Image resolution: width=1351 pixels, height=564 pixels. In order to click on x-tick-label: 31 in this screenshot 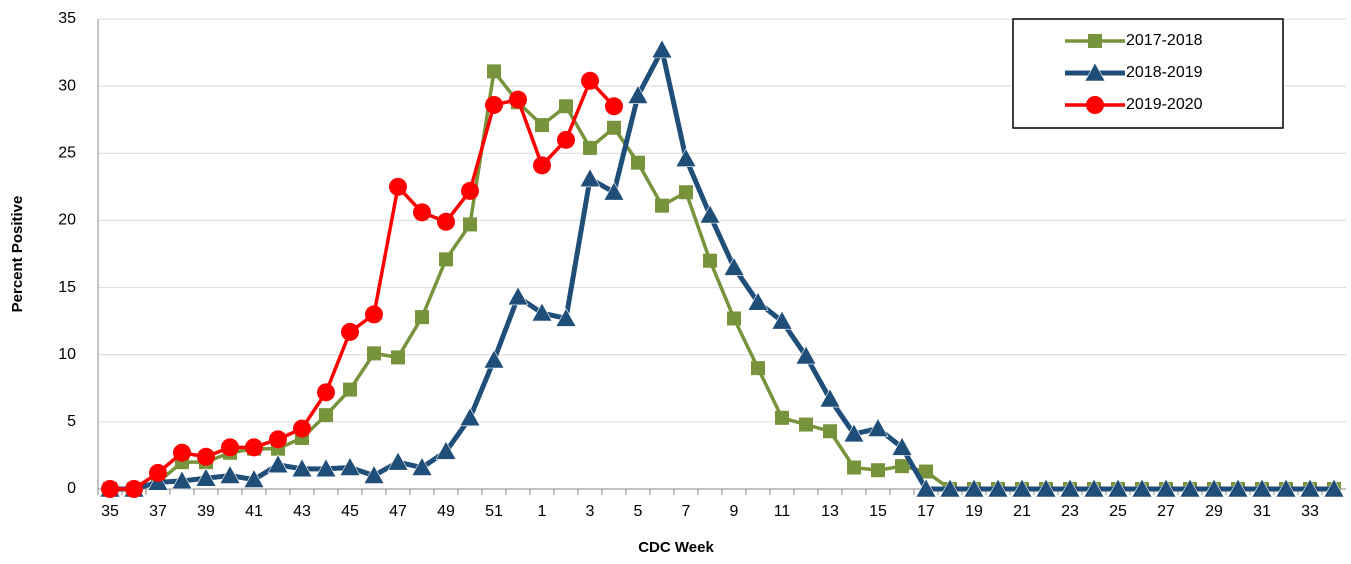, I will do `click(1262, 511)`.